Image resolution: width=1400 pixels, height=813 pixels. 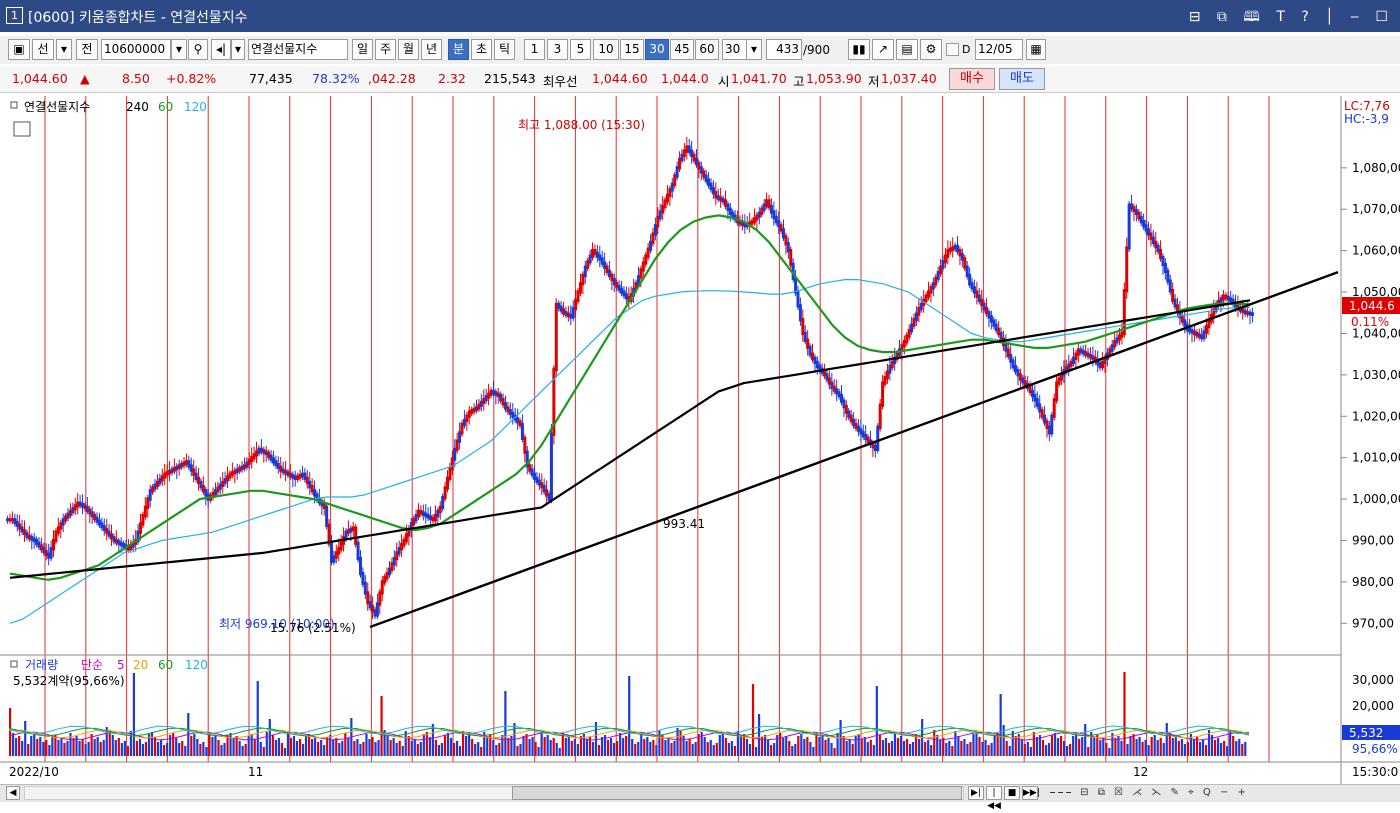 I want to click on buy-button: 매수, so click(x=972, y=79).